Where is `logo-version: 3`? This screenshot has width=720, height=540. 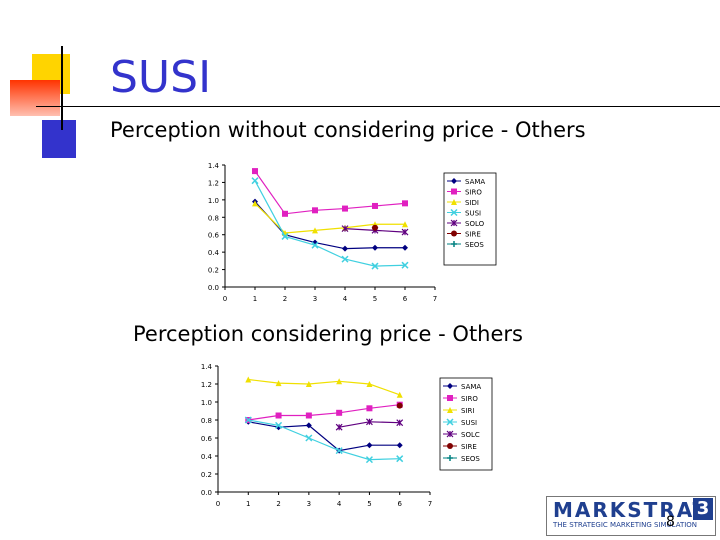
logo-version: 3 is located at coordinates (703, 509).